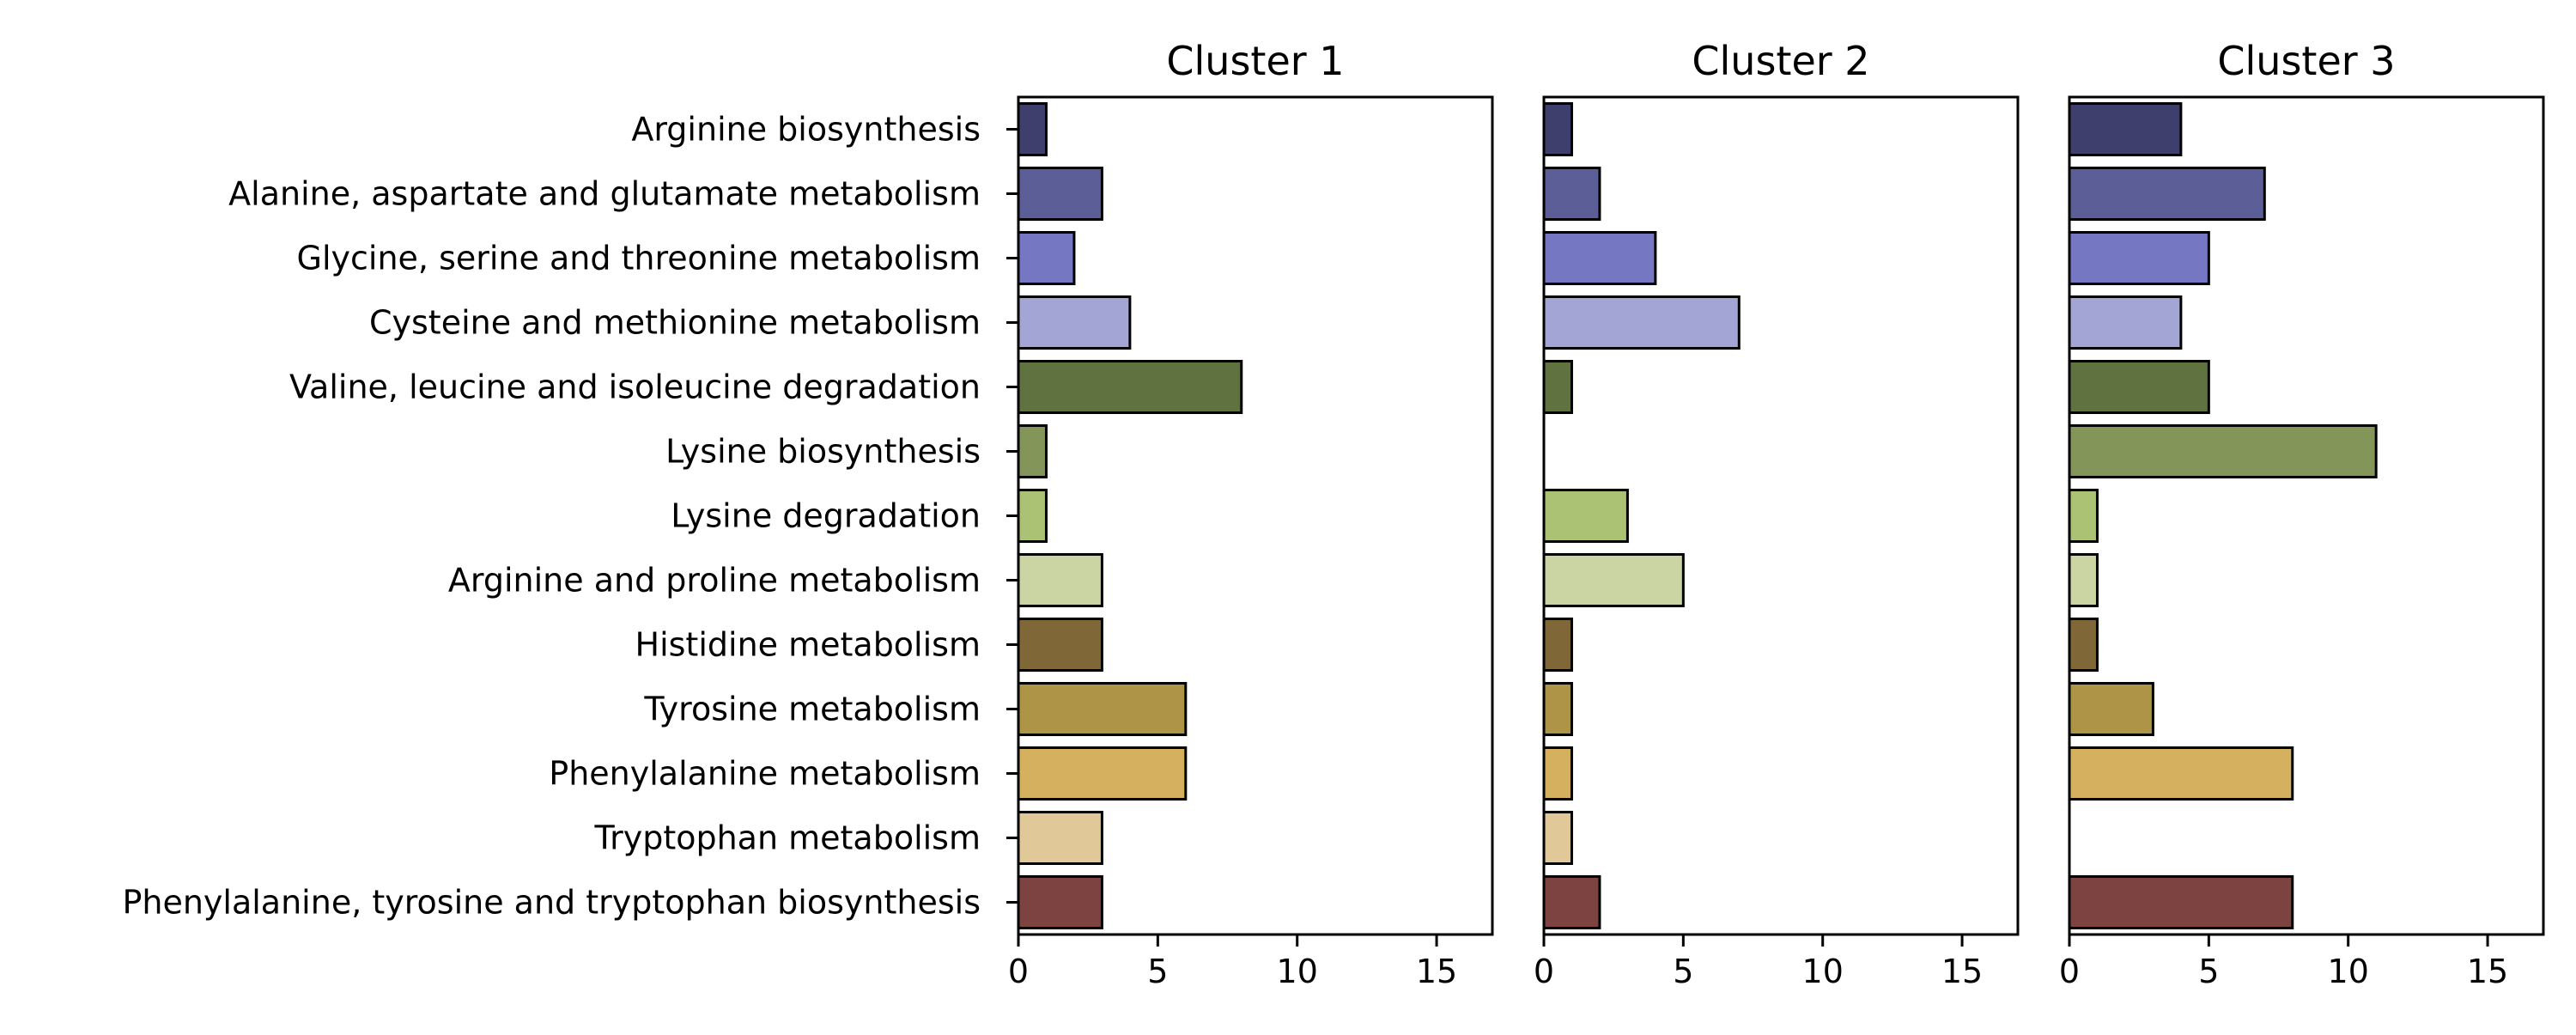 The height and width of the screenshot is (1035, 2576). What do you see at coordinates (1780, 61) in the screenshot?
I see `panel-title: Cluster 2` at bounding box center [1780, 61].